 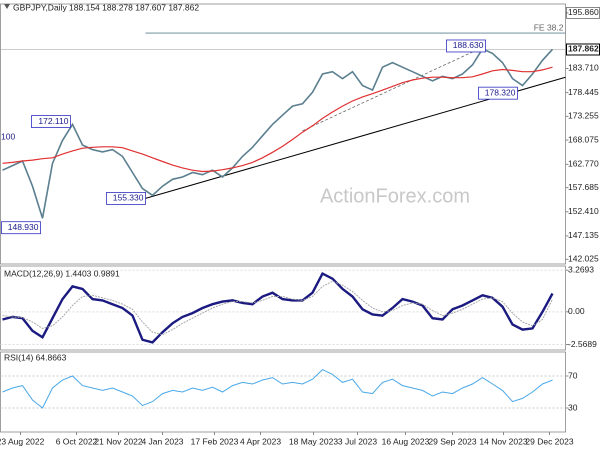 I want to click on x-tick-label: 16 Aug 2023, so click(x=406, y=441).